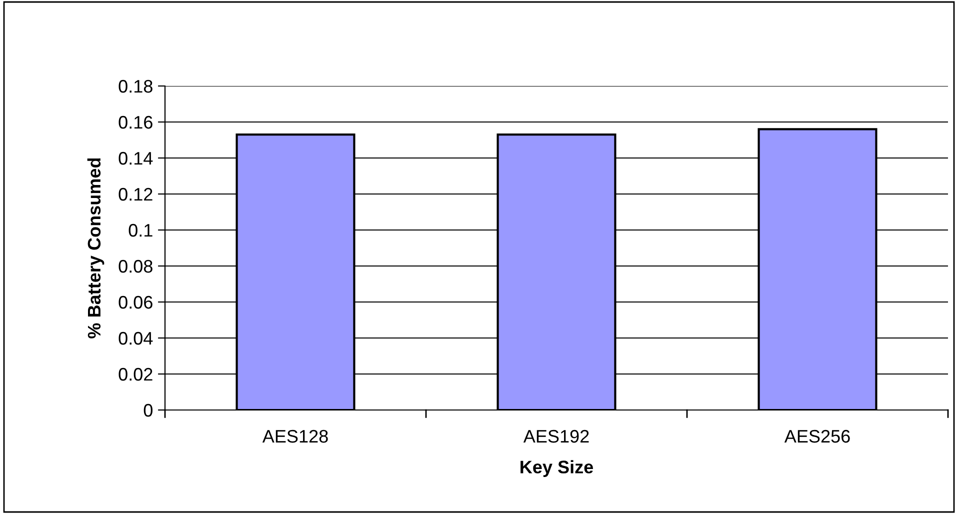  Describe the element at coordinates (135, 194) in the screenshot. I see `y-tick-label: 0.12` at that location.